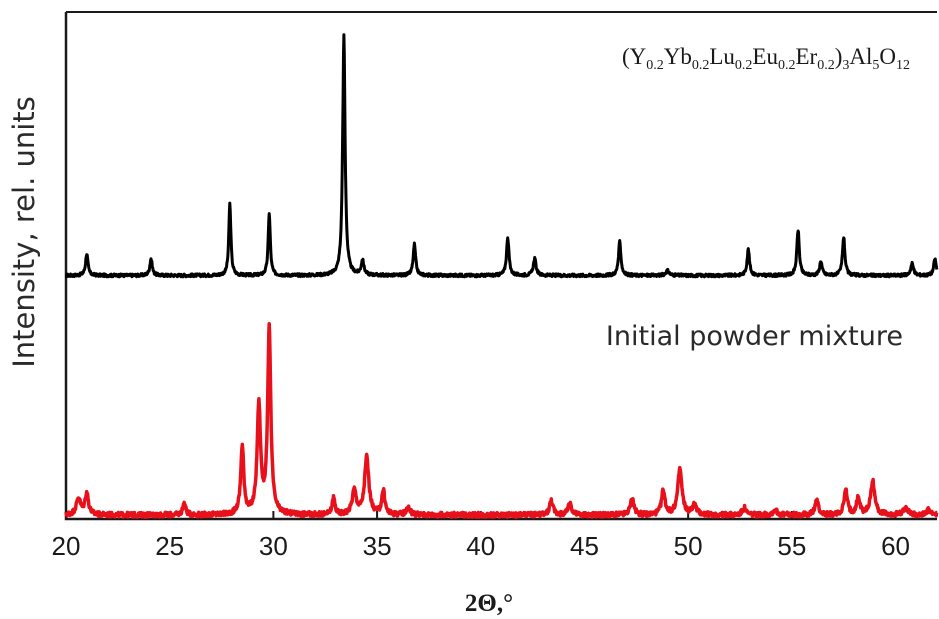 The height and width of the screenshot is (619, 939). I want to click on series-label-initial: Initial powder mixture, so click(754, 336).